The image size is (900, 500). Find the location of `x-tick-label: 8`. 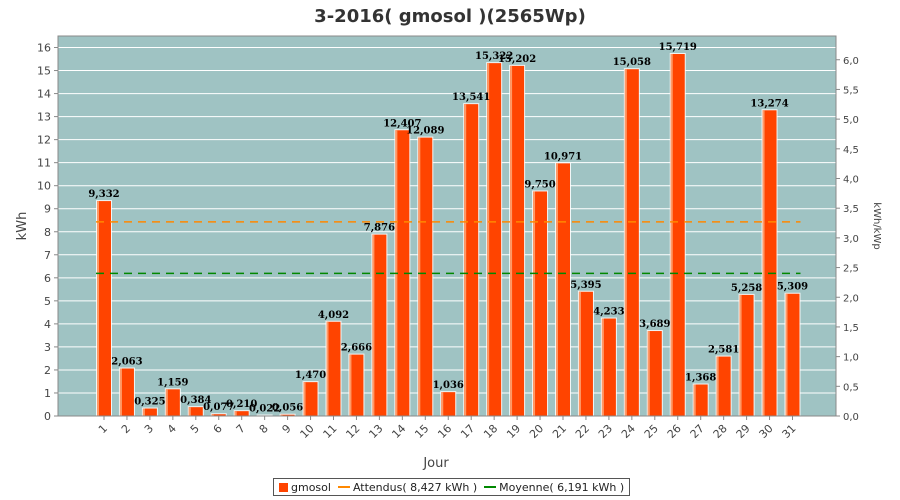

x-tick-label: 8 is located at coordinates (264, 429).